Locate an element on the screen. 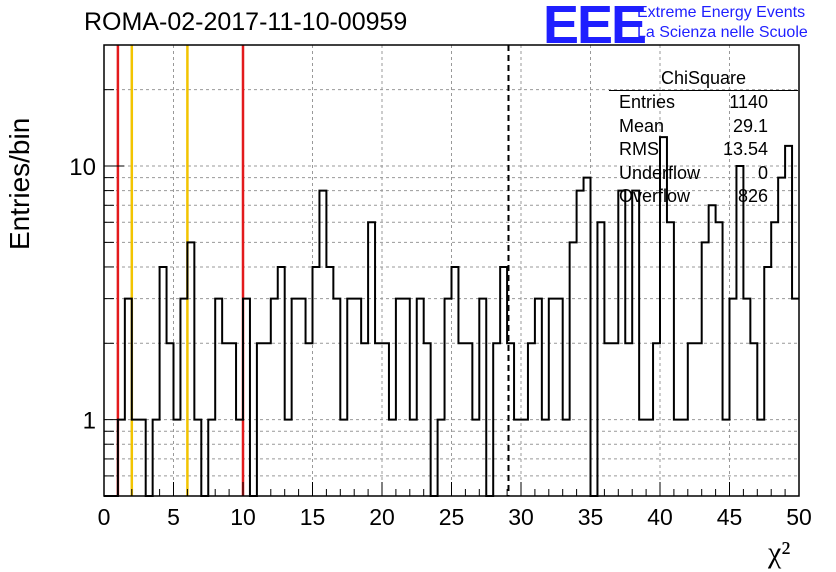 Image resolution: width=836 pixels, height=572 pixels. stats-value: 0 is located at coordinates (762, 172).